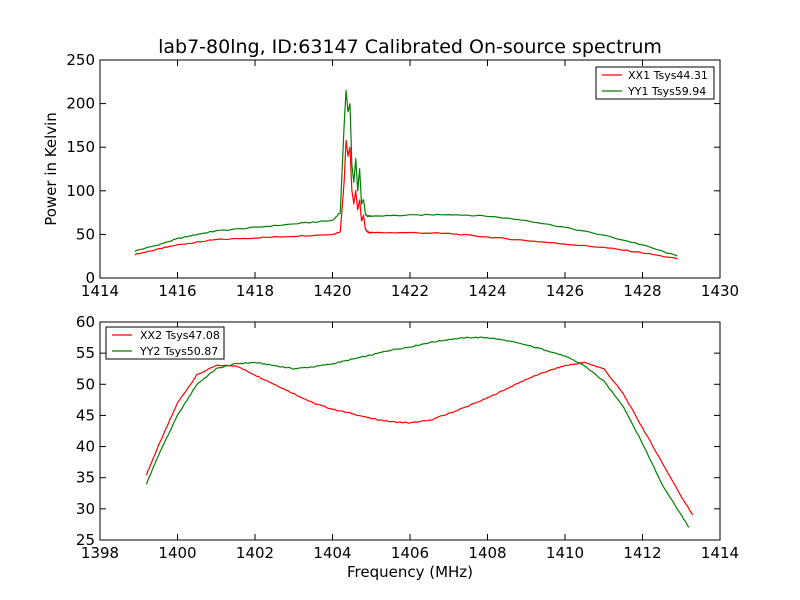 The height and width of the screenshot is (600, 800). What do you see at coordinates (177, 553) in the screenshot?
I see `bottom-x-tick-label: 1400` at bounding box center [177, 553].